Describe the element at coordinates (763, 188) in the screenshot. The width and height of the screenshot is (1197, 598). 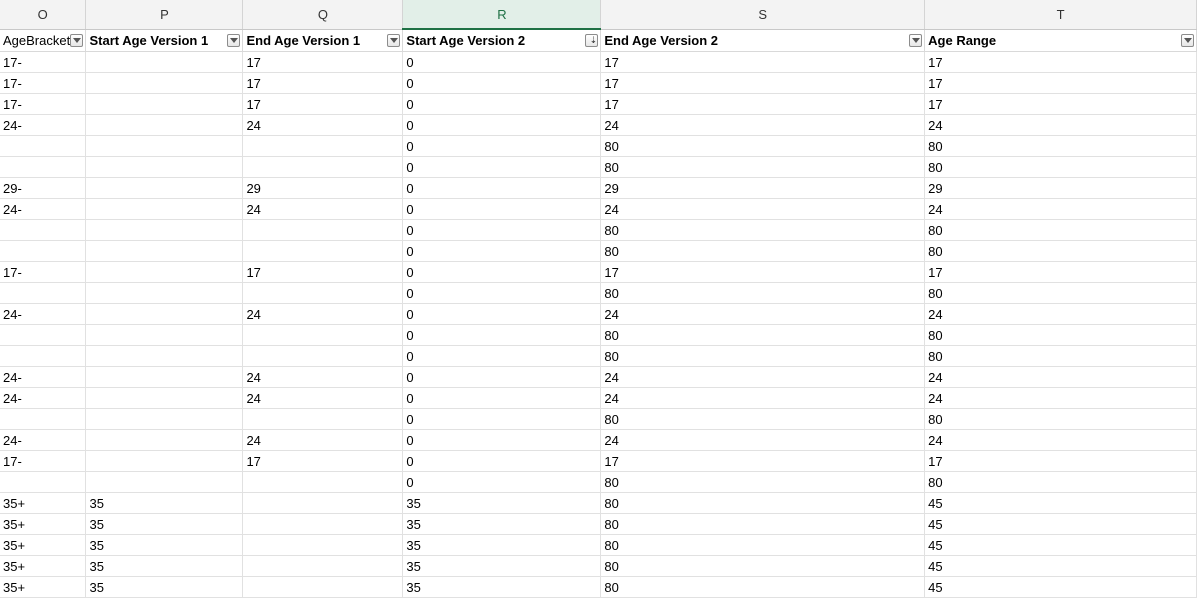
I see `cell-s: 29` at that location.